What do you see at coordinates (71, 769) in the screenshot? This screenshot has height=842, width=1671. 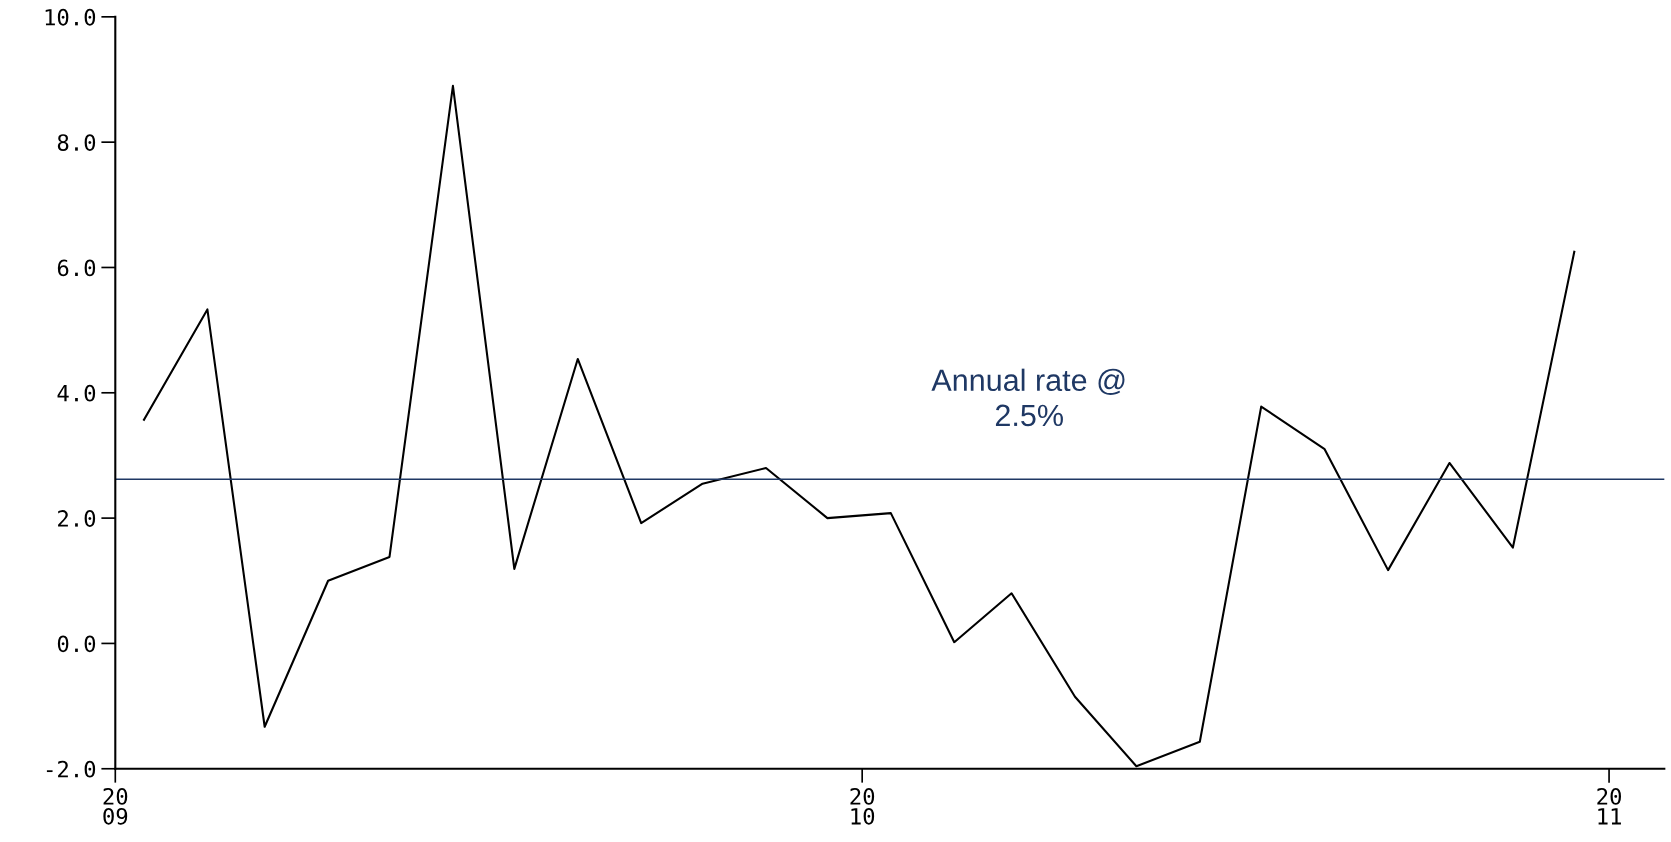 I see `y-tick-label: -2.0` at bounding box center [71, 769].